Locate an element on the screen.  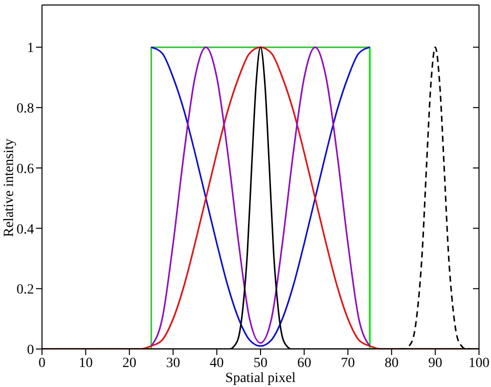
x-tick-label: 80 is located at coordinates (391, 363).